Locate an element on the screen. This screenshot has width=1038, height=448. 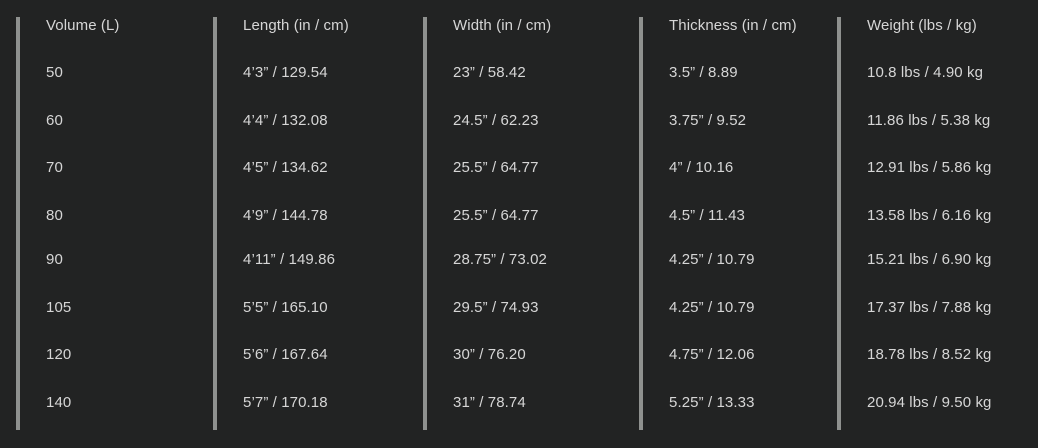
cell-width: 30” / 76.20 is located at coordinates (489, 354).